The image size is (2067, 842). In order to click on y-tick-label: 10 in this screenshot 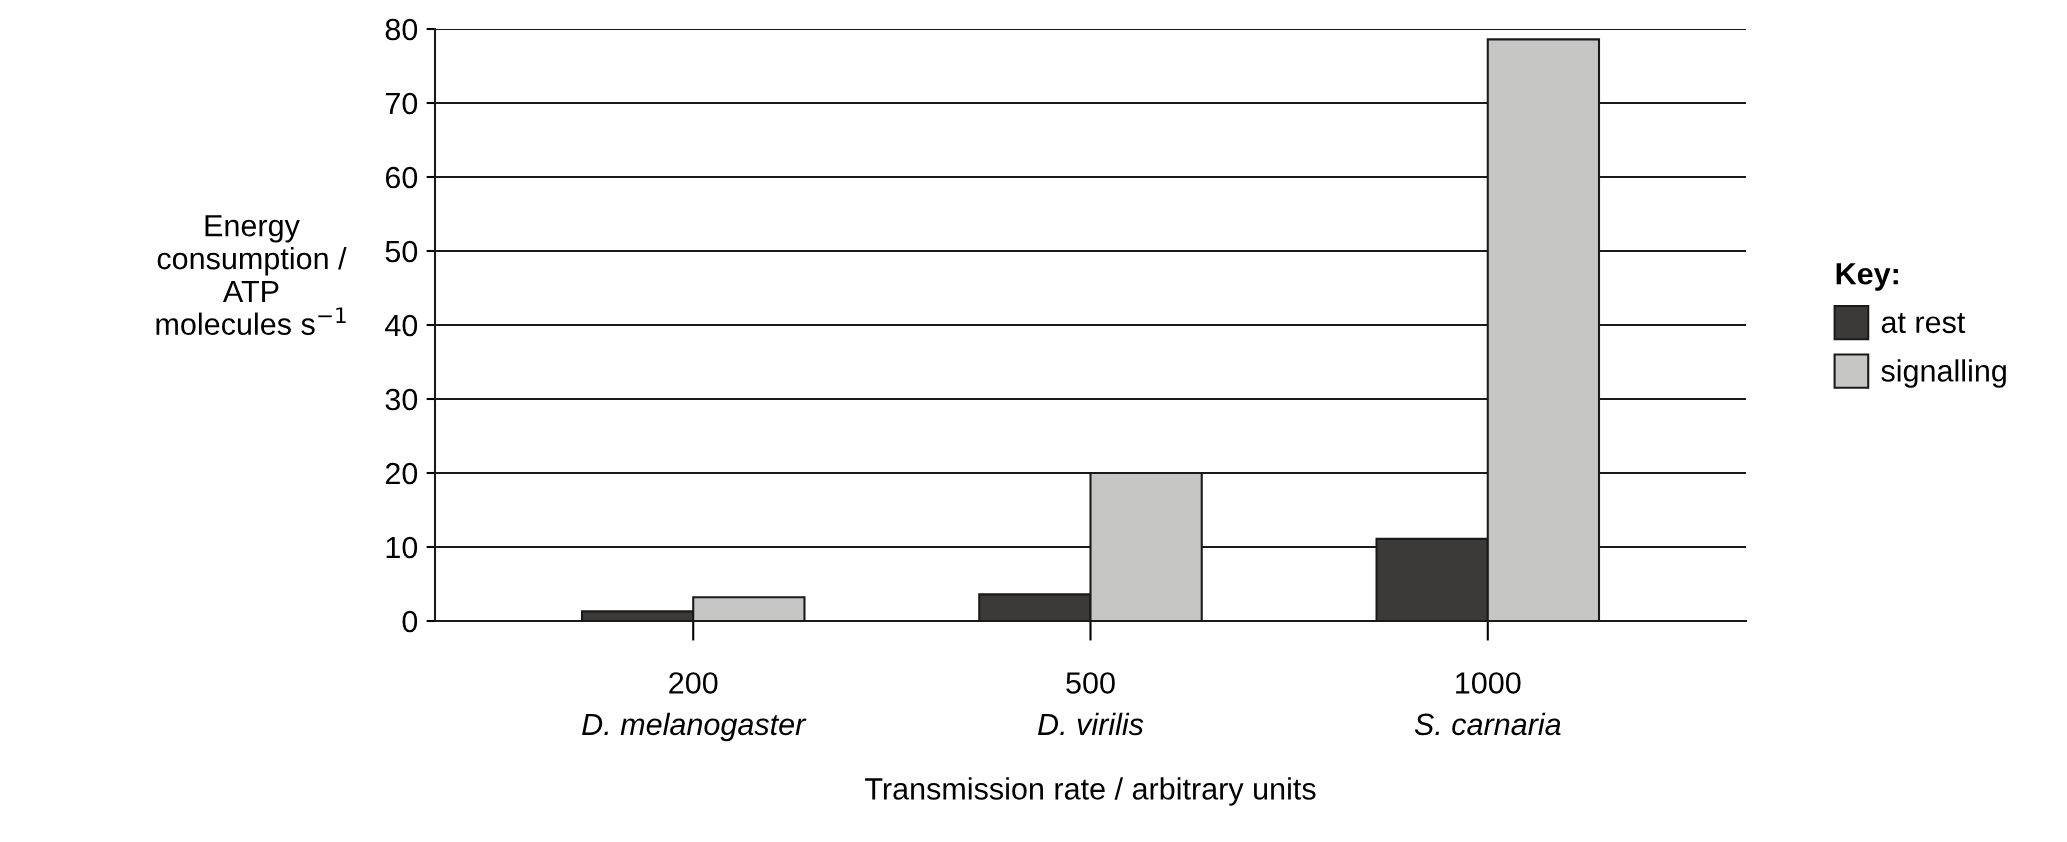, I will do `click(402, 547)`.